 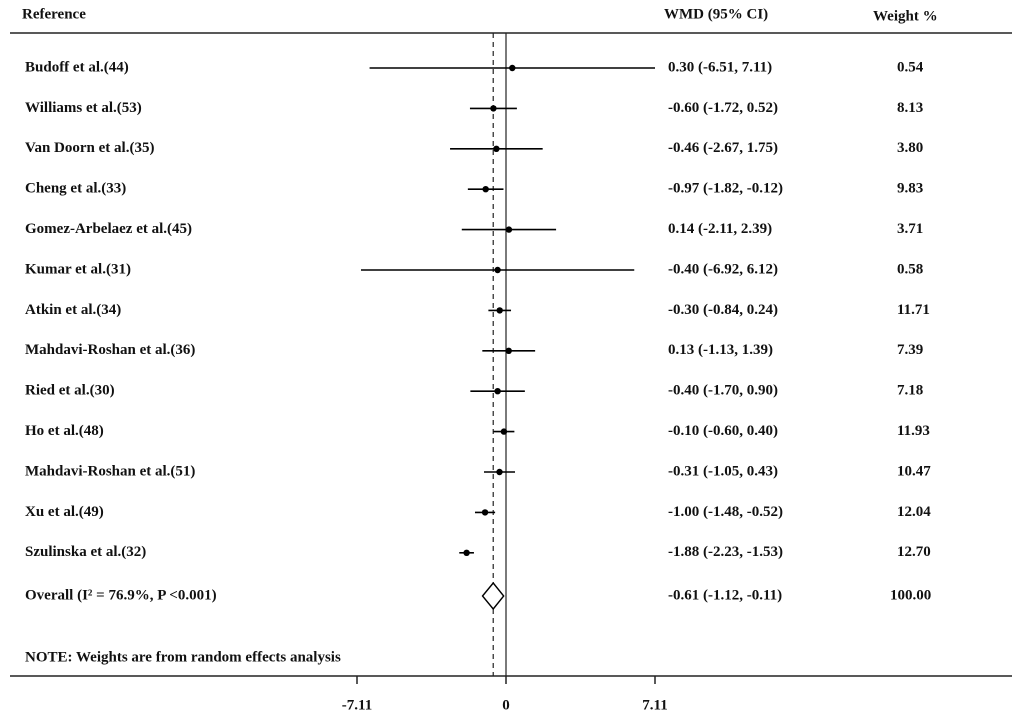 I want to click on study-name: Ried et al.(30), so click(x=70, y=391).